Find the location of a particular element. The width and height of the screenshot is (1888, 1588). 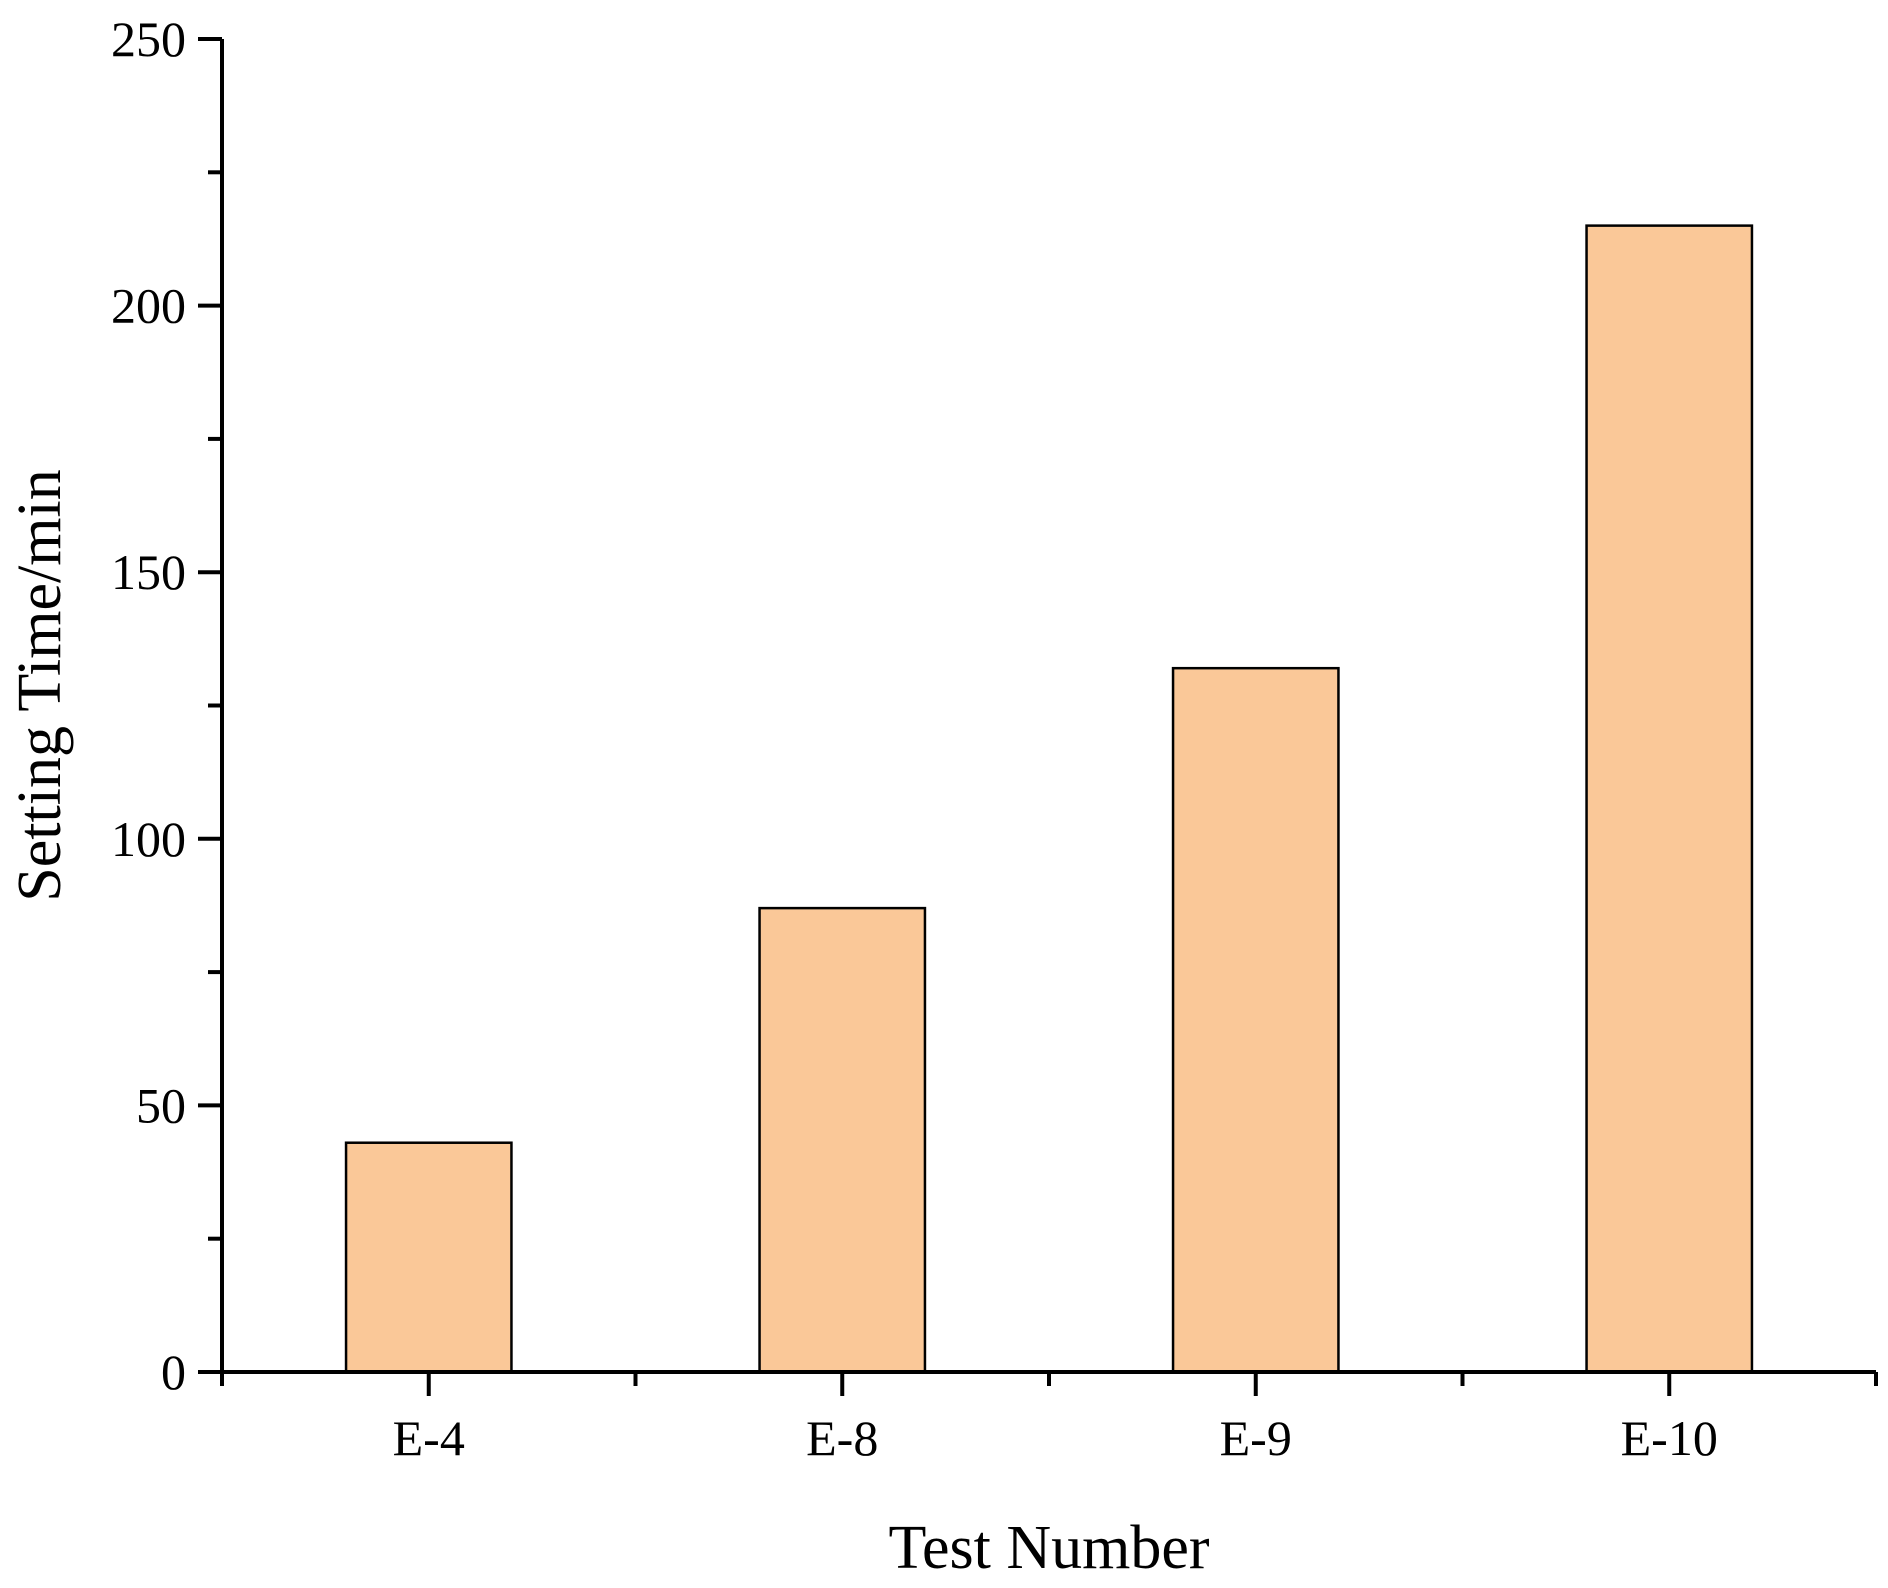

x-tick-label-e-4: E-4 is located at coordinates (429, 1438).